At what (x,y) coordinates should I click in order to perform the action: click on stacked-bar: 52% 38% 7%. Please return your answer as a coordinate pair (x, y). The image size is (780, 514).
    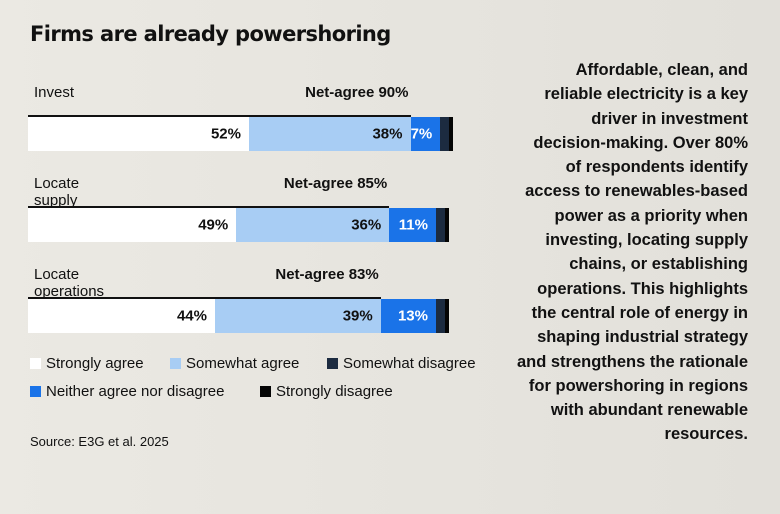
    Looking at the image, I should click on (240, 134).